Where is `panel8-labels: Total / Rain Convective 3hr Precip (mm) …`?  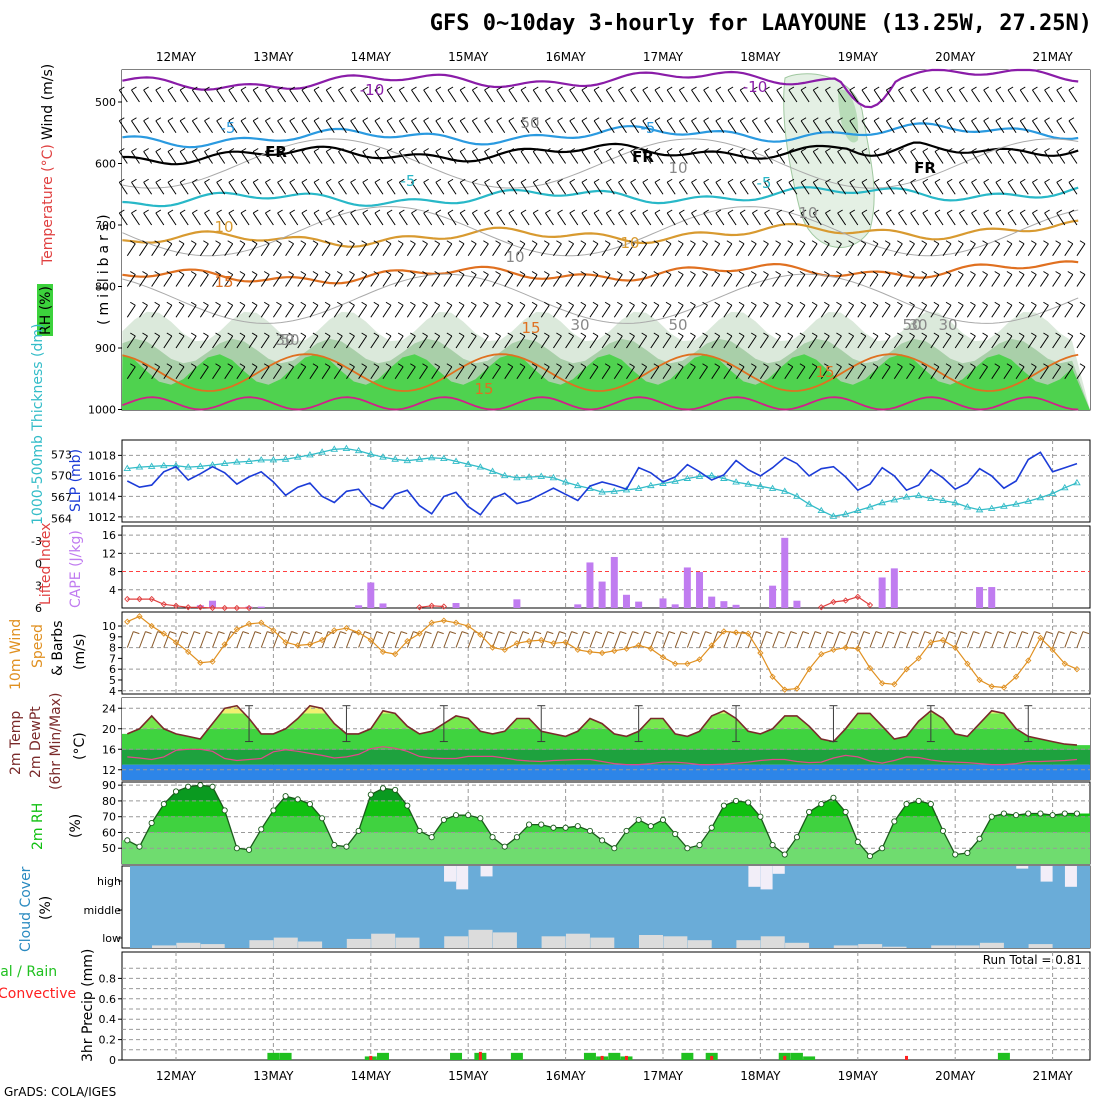
panel8-labels: Total / Rain Convective 3hr Precip (mm) … is located at coordinates (541, 1005).